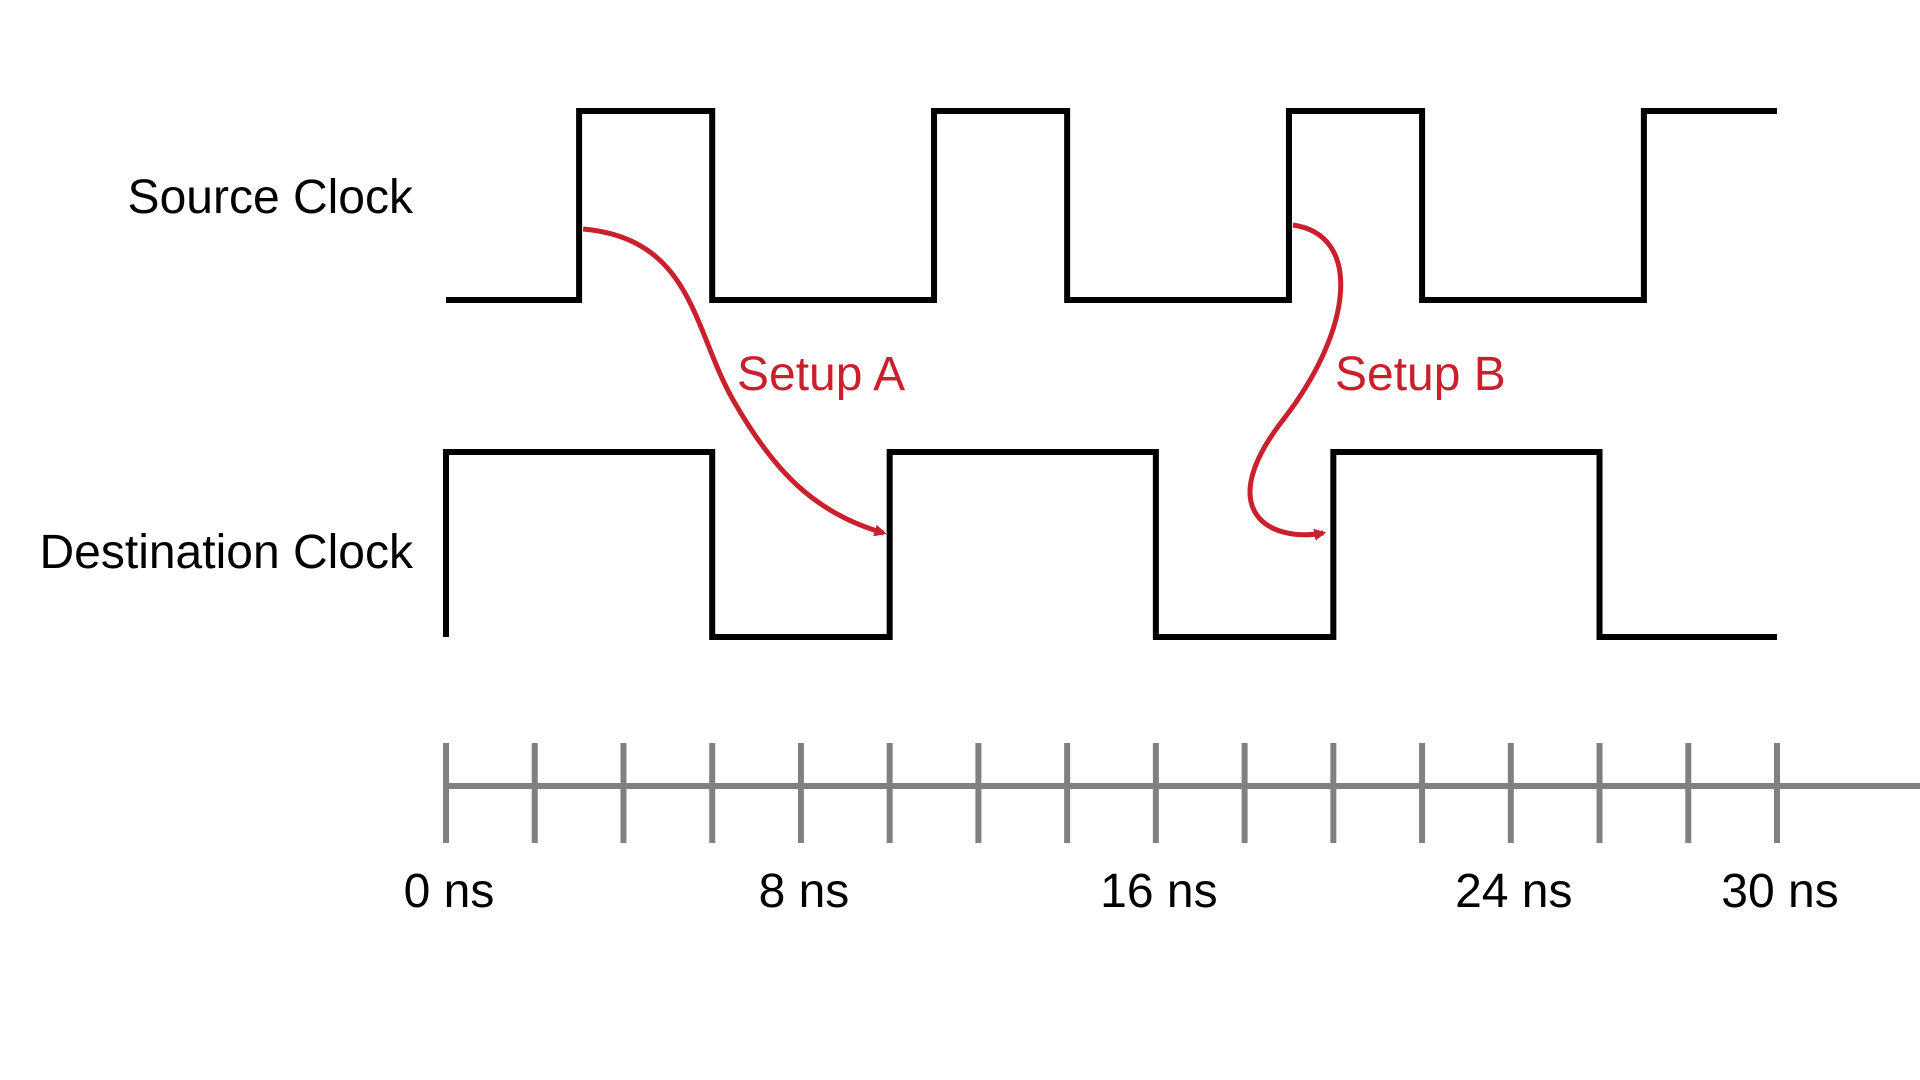 This screenshot has height=1080, width=1920. What do you see at coordinates (804, 891) in the screenshot?
I see `time-axis-tick-label: 8 ns` at bounding box center [804, 891].